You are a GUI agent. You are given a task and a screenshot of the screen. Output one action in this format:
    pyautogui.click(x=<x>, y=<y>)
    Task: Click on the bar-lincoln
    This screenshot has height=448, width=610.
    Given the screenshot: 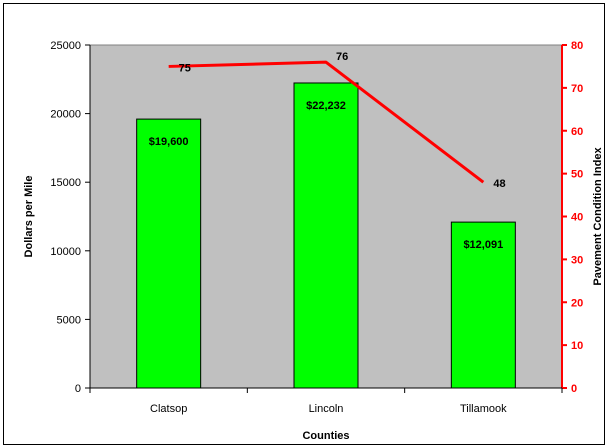 What is the action you would take?
    pyautogui.click(x=326, y=235)
    